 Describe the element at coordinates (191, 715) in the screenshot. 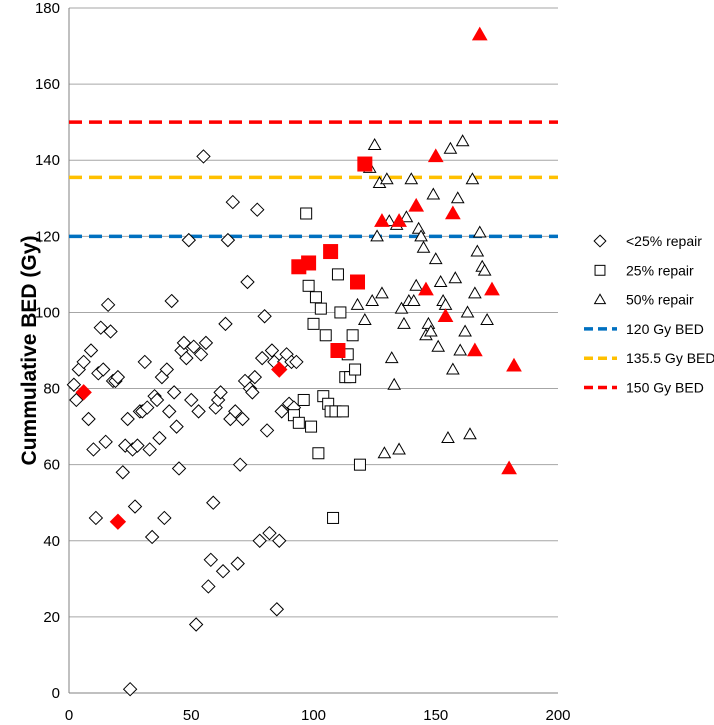

I see `x-tick-label: 50` at that location.